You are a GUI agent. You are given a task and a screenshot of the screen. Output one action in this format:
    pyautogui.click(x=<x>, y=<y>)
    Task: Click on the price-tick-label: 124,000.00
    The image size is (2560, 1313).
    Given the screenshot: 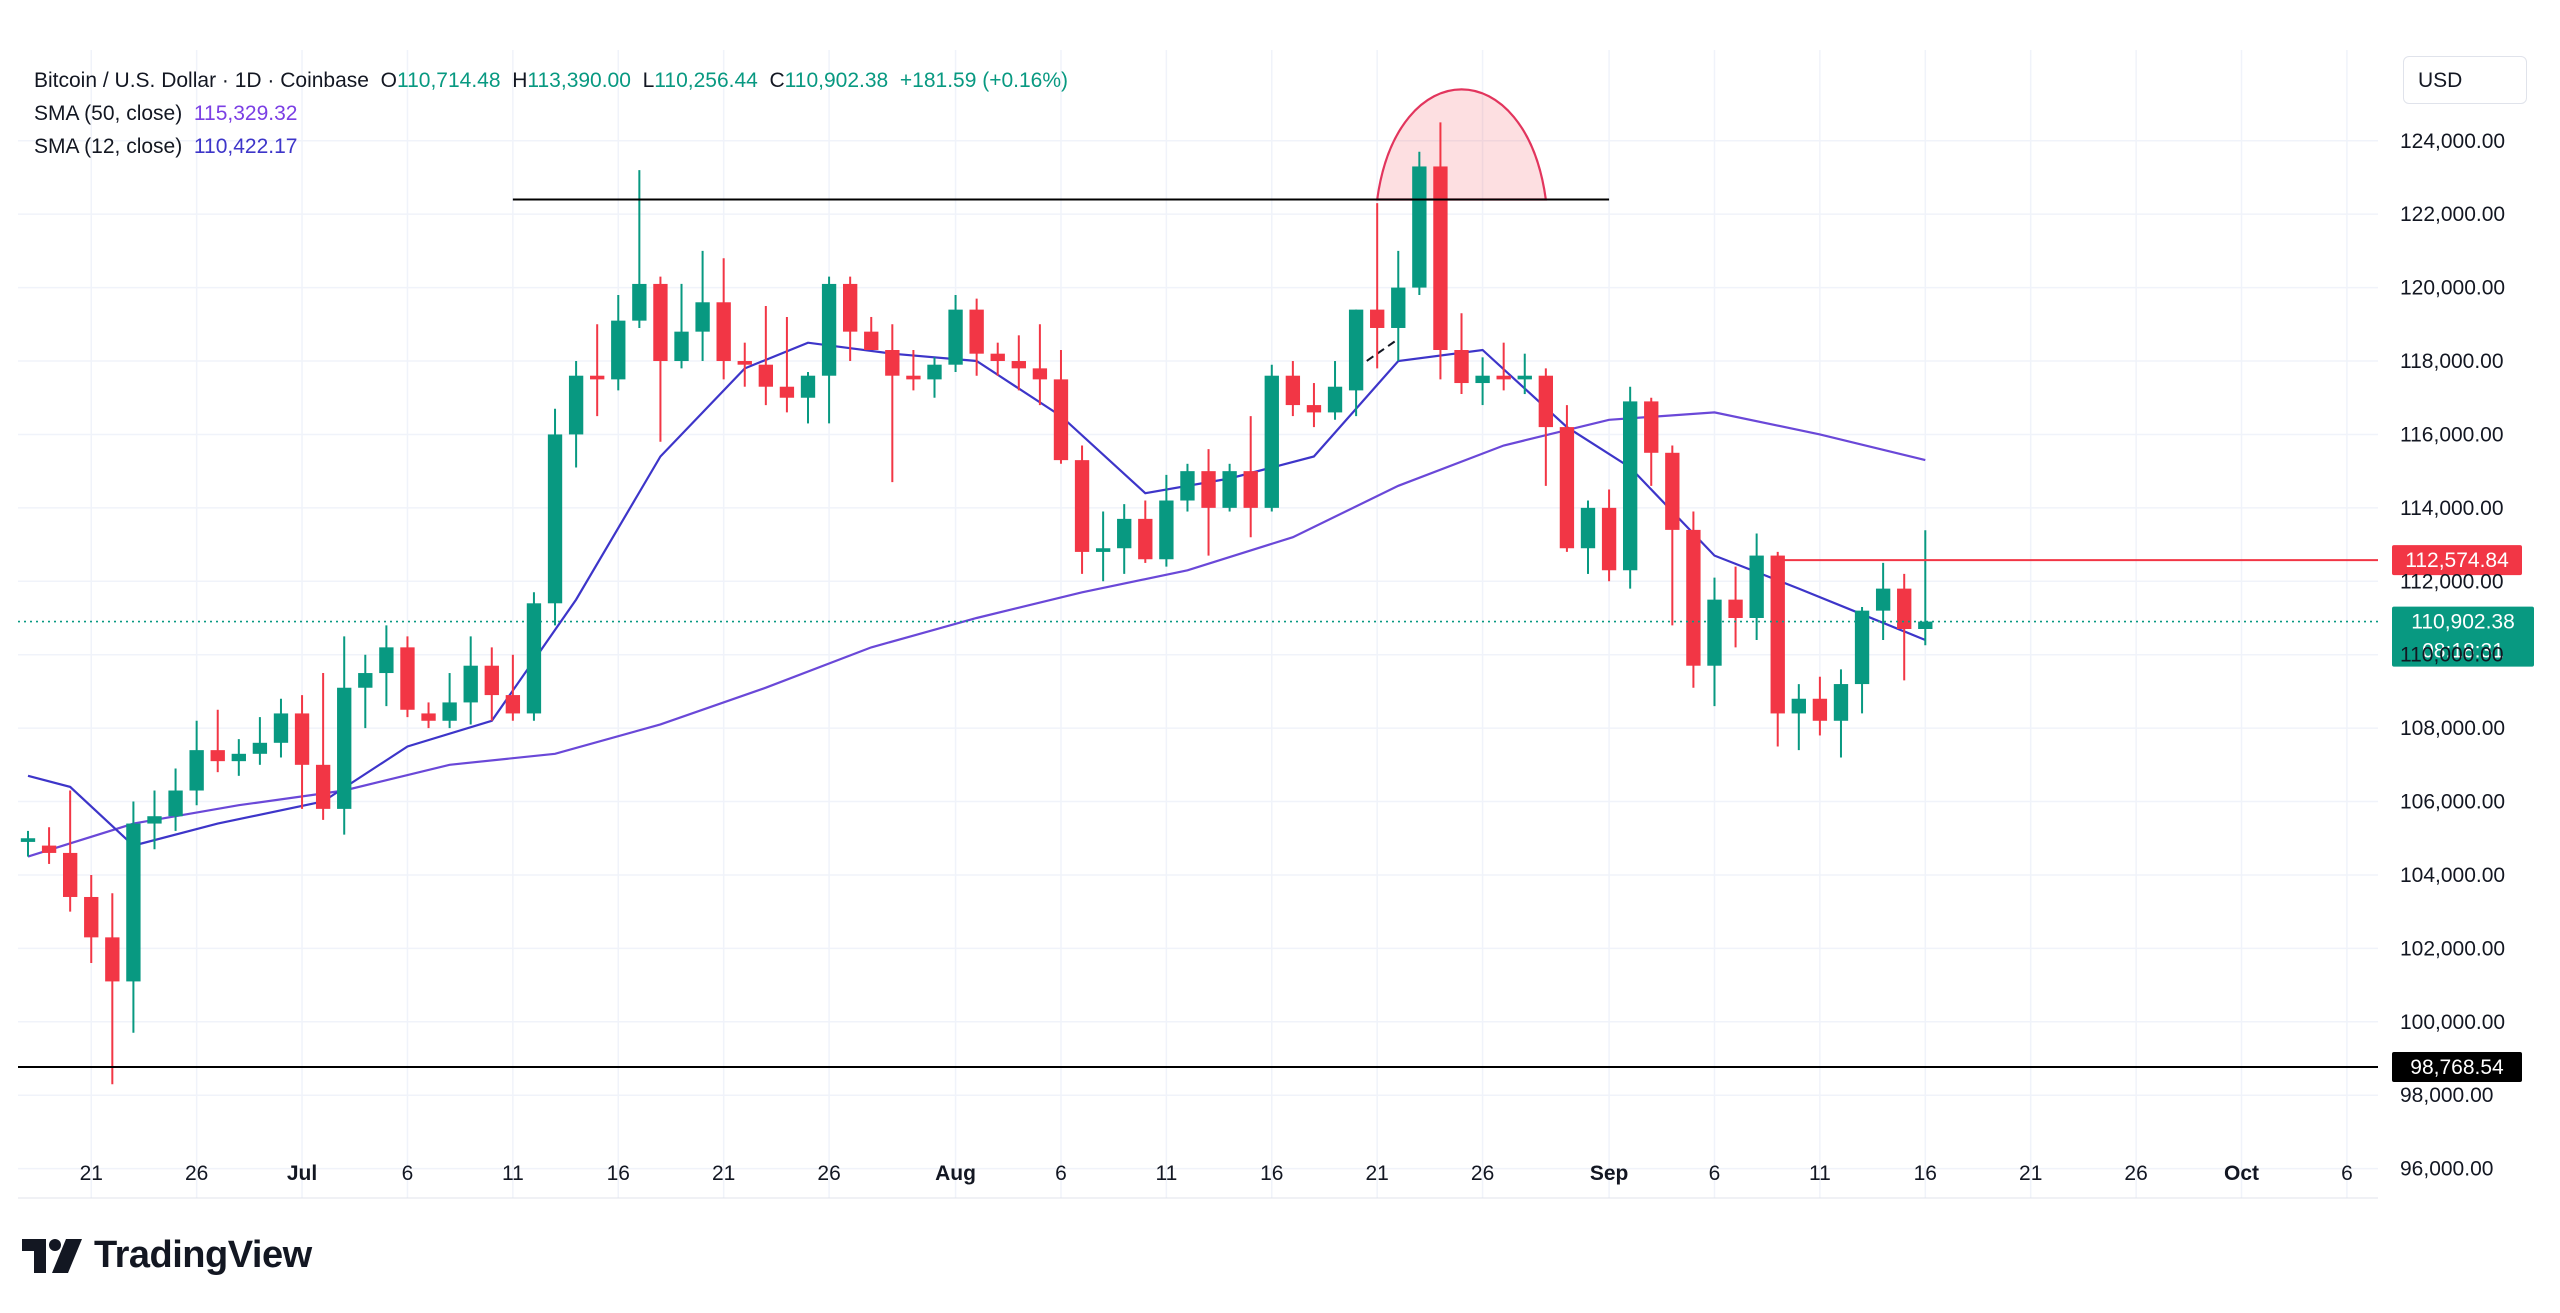 What is the action you would take?
    pyautogui.click(x=2452, y=141)
    